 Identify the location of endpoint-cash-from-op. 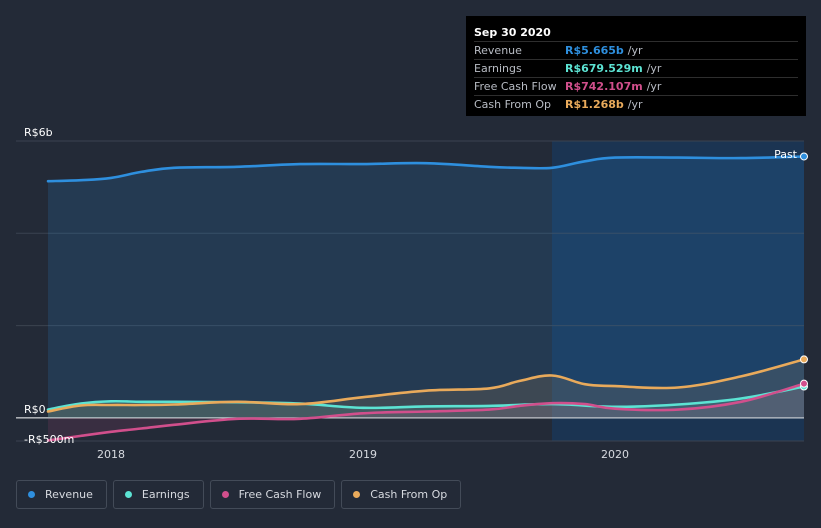
(804, 359).